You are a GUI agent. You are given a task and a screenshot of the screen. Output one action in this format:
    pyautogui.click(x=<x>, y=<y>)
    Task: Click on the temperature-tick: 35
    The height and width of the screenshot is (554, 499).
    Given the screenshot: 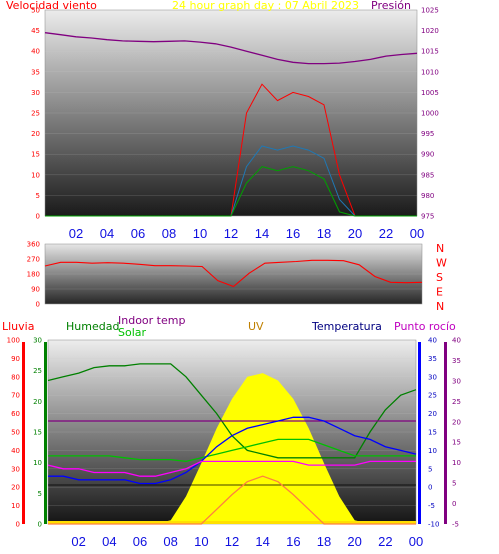 What is the action you would take?
    pyautogui.click(x=432, y=359)
    